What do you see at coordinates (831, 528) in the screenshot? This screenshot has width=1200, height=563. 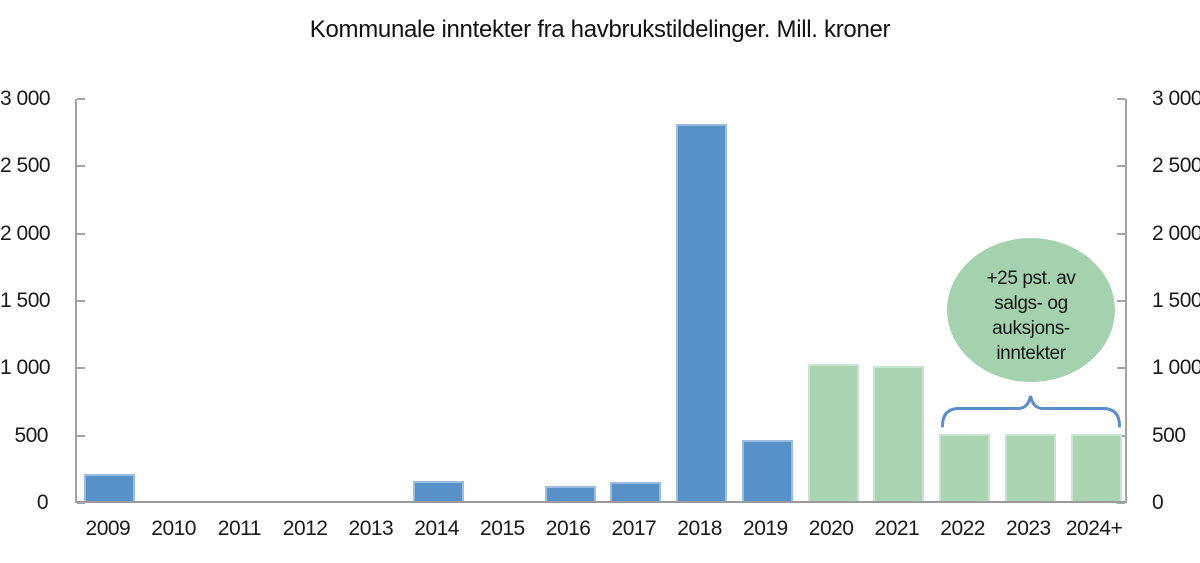 I see `x-tick-label-2020: 2020` at bounding box center [831, 528].